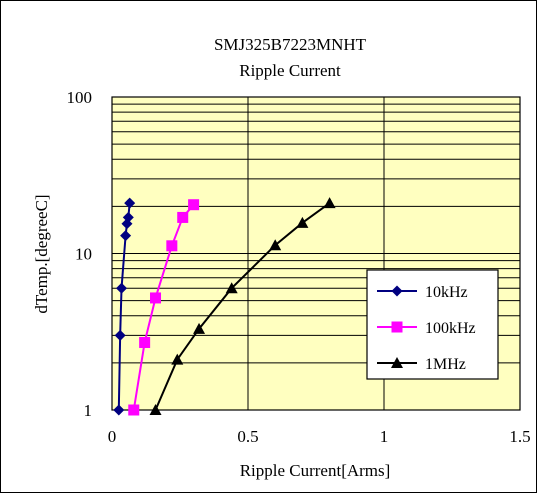 Image resolution: width=537 pixels, height=493 pixels. I want to click on x-tick-label: 0, so click(112, 436).